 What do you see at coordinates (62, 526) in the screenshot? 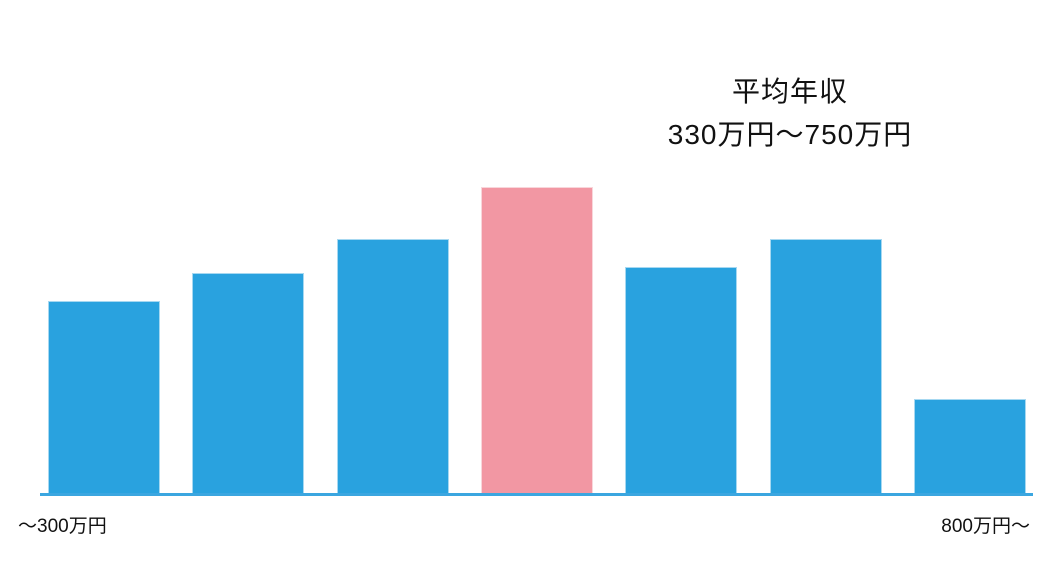
I see `x-axis-label-left: ～300万円` at bounding box center [62, 526].